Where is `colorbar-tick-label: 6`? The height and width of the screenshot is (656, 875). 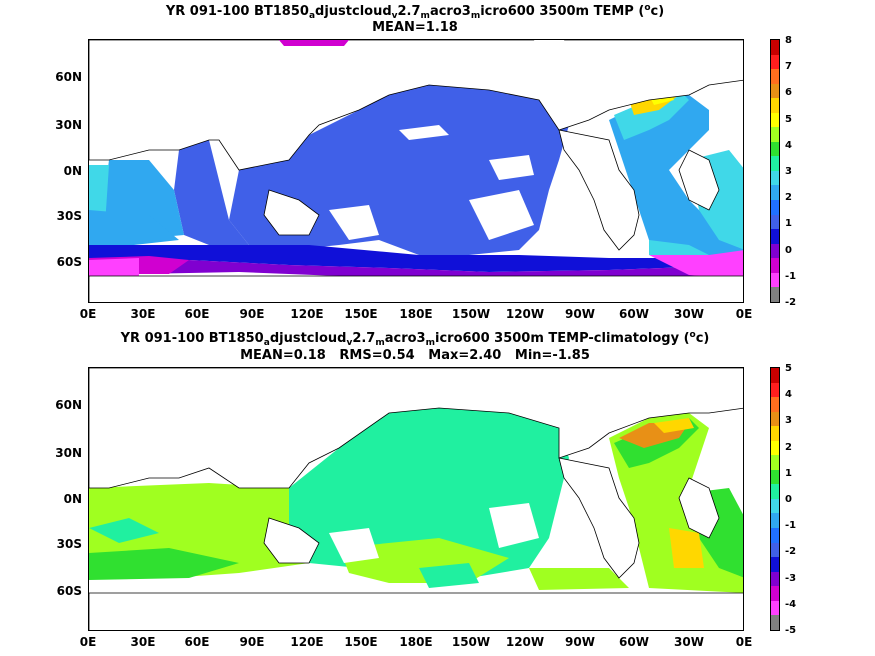
colorbar-tick-label: 6 is located at coordinates (788, 93).